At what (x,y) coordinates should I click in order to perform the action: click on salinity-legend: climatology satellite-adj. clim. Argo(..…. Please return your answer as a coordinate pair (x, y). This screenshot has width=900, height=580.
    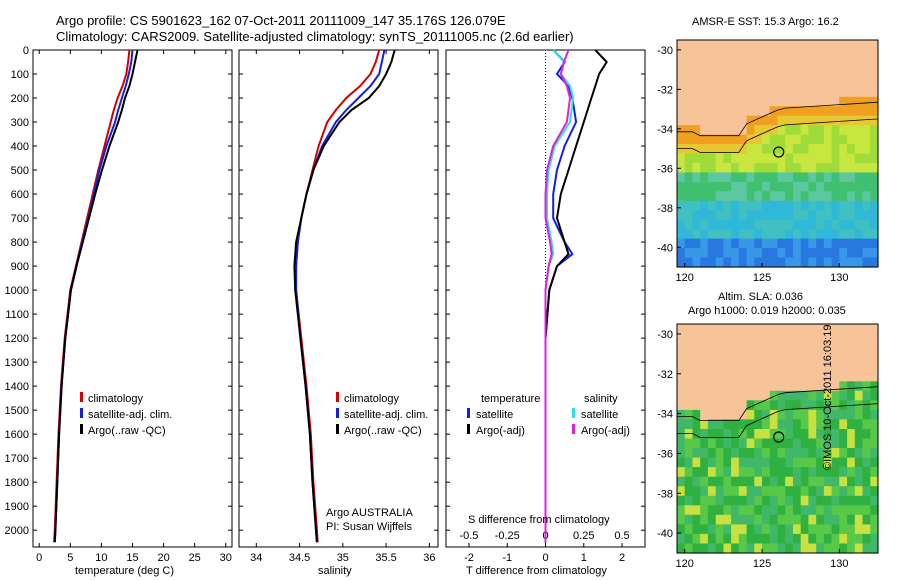
    Looking at the image, I should click on (382, 415).